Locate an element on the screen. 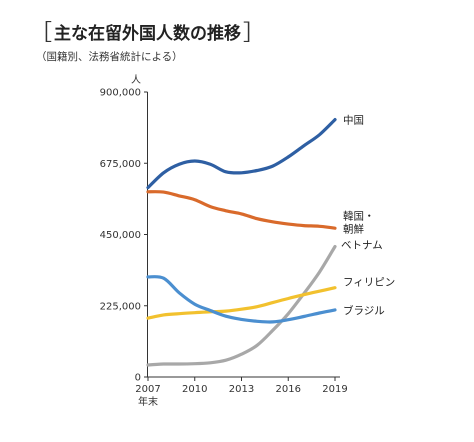  series-label: ベトナム is located at coordinates (362, 246).